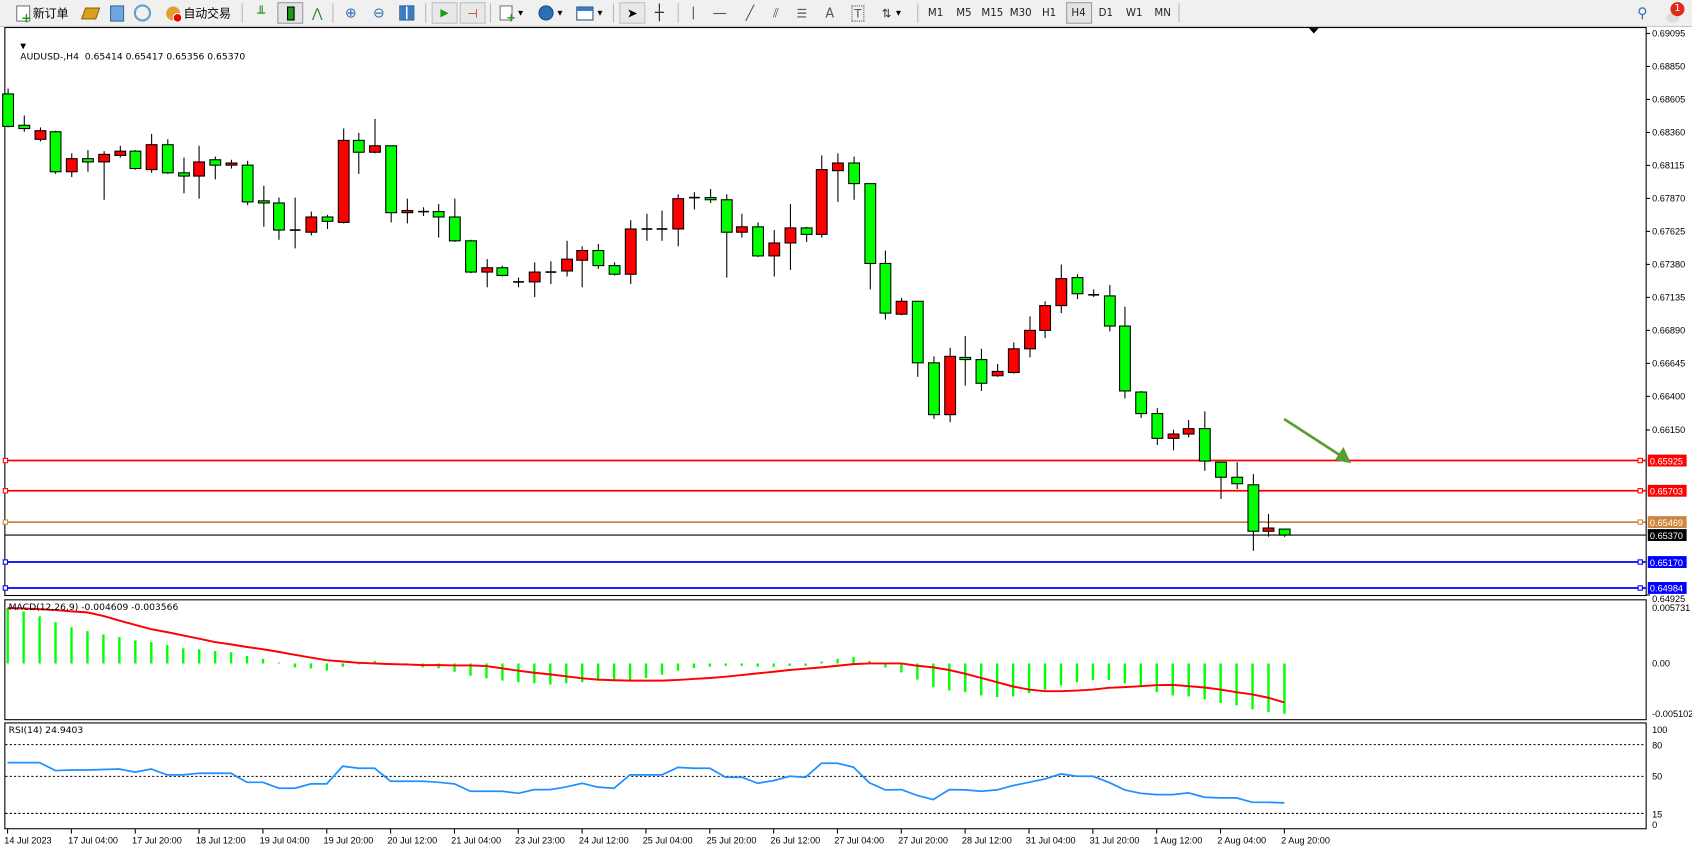  I want to click on data-window-button, so click(117, 13).